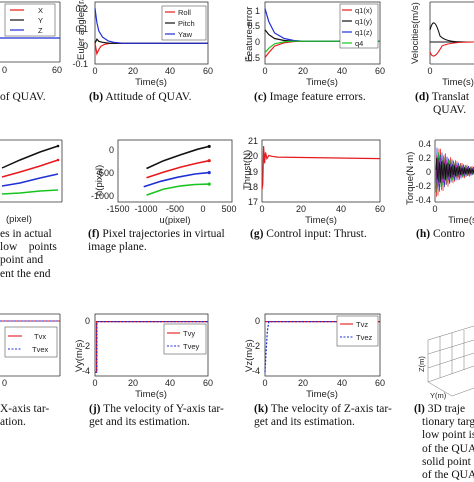 This screenshot has width=474, height=482. Describe the element at coordinates (303, 383) in the screenshot. I see `xtick-k-1: 20` at that location.